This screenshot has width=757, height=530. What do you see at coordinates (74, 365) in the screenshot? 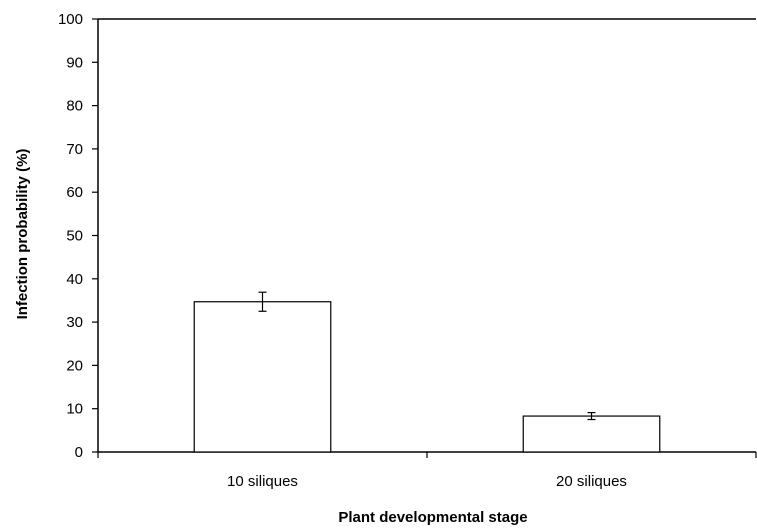
I see `y-tick-label: 20` at bounding box center [74, 365].